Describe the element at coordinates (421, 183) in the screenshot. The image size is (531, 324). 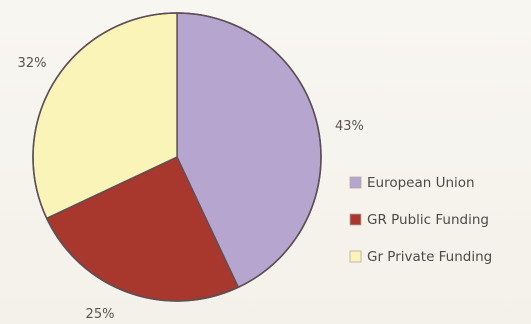
I see `legend-label: European Union` at that location.